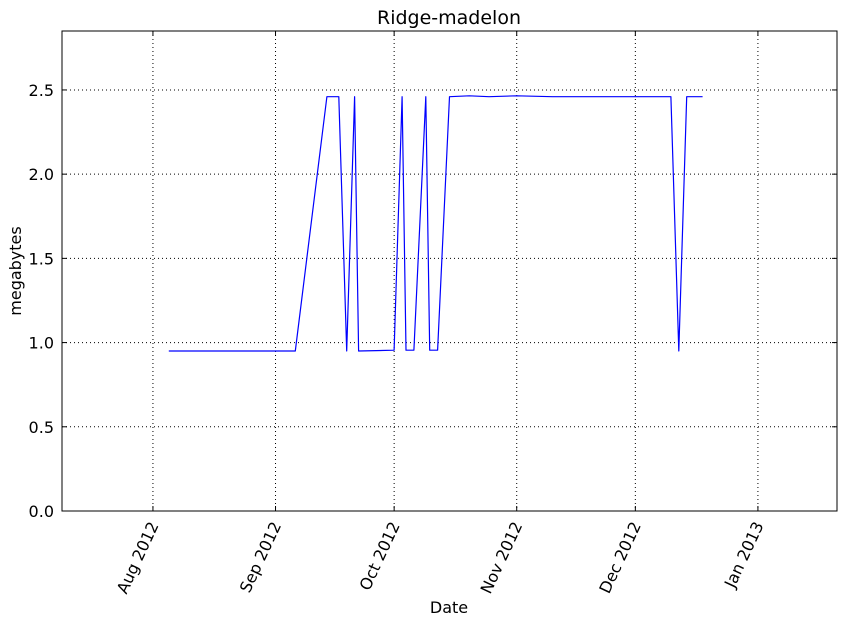  I want to click on x-axis-label: Date, so click(449, 607).